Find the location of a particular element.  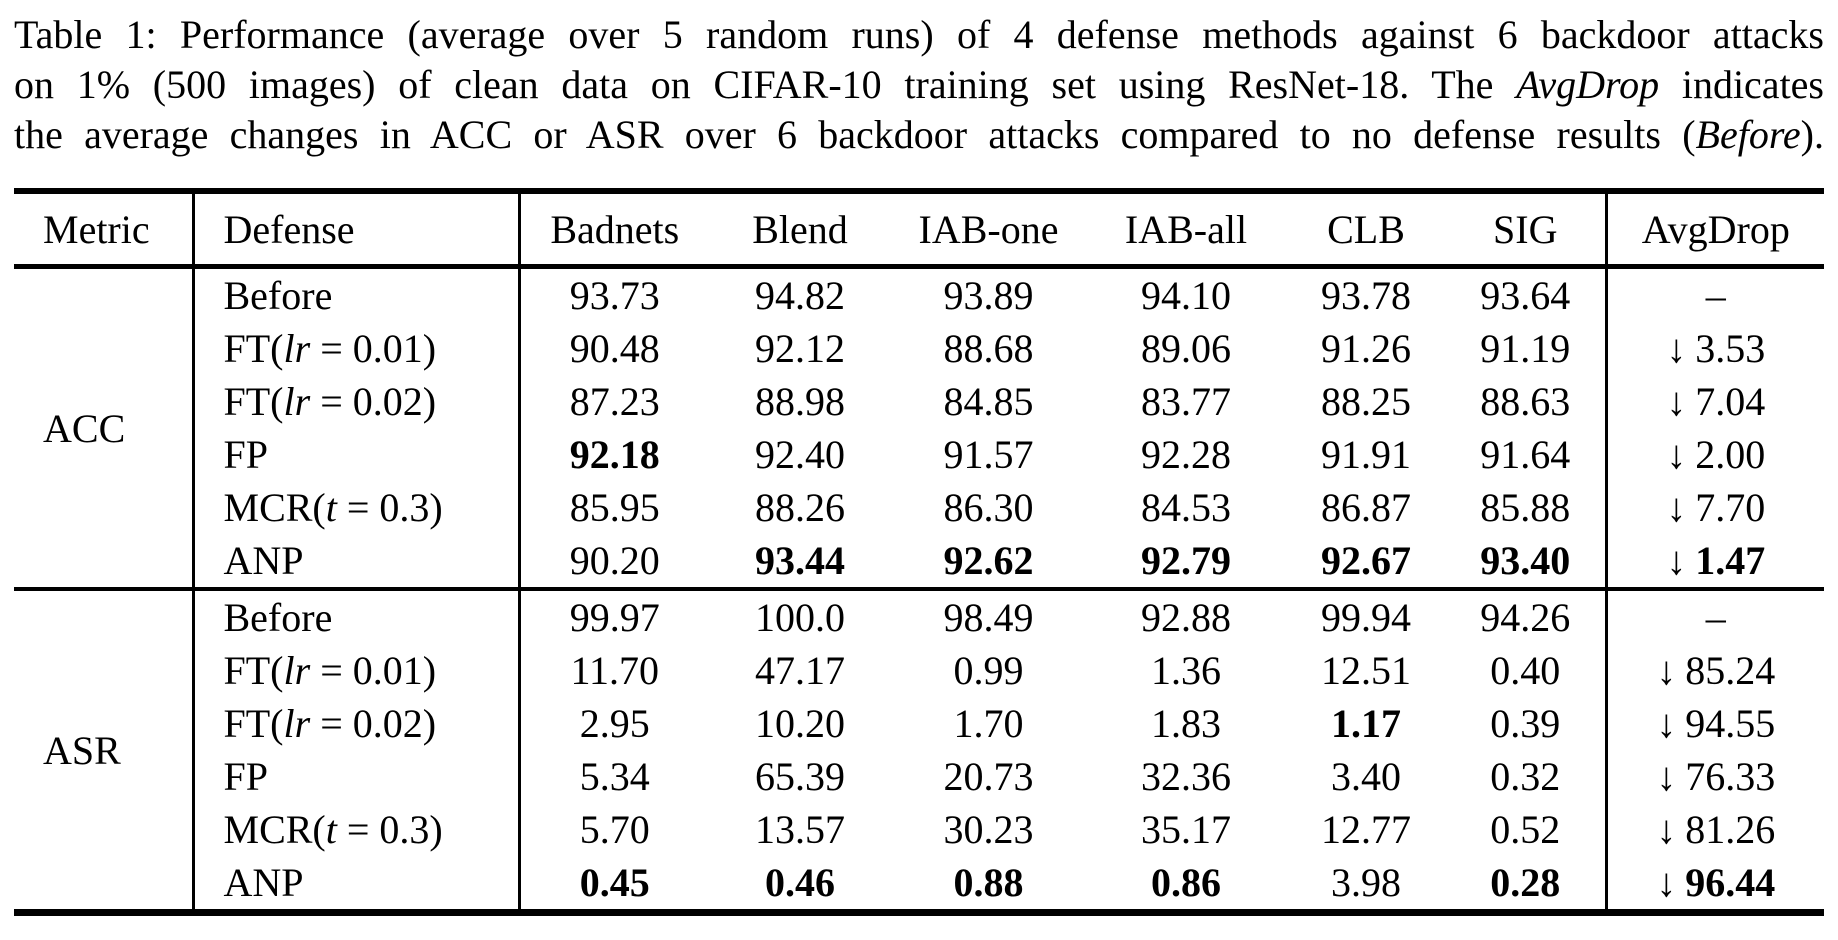

defense-label: FP is located at coordinates (357, 454).